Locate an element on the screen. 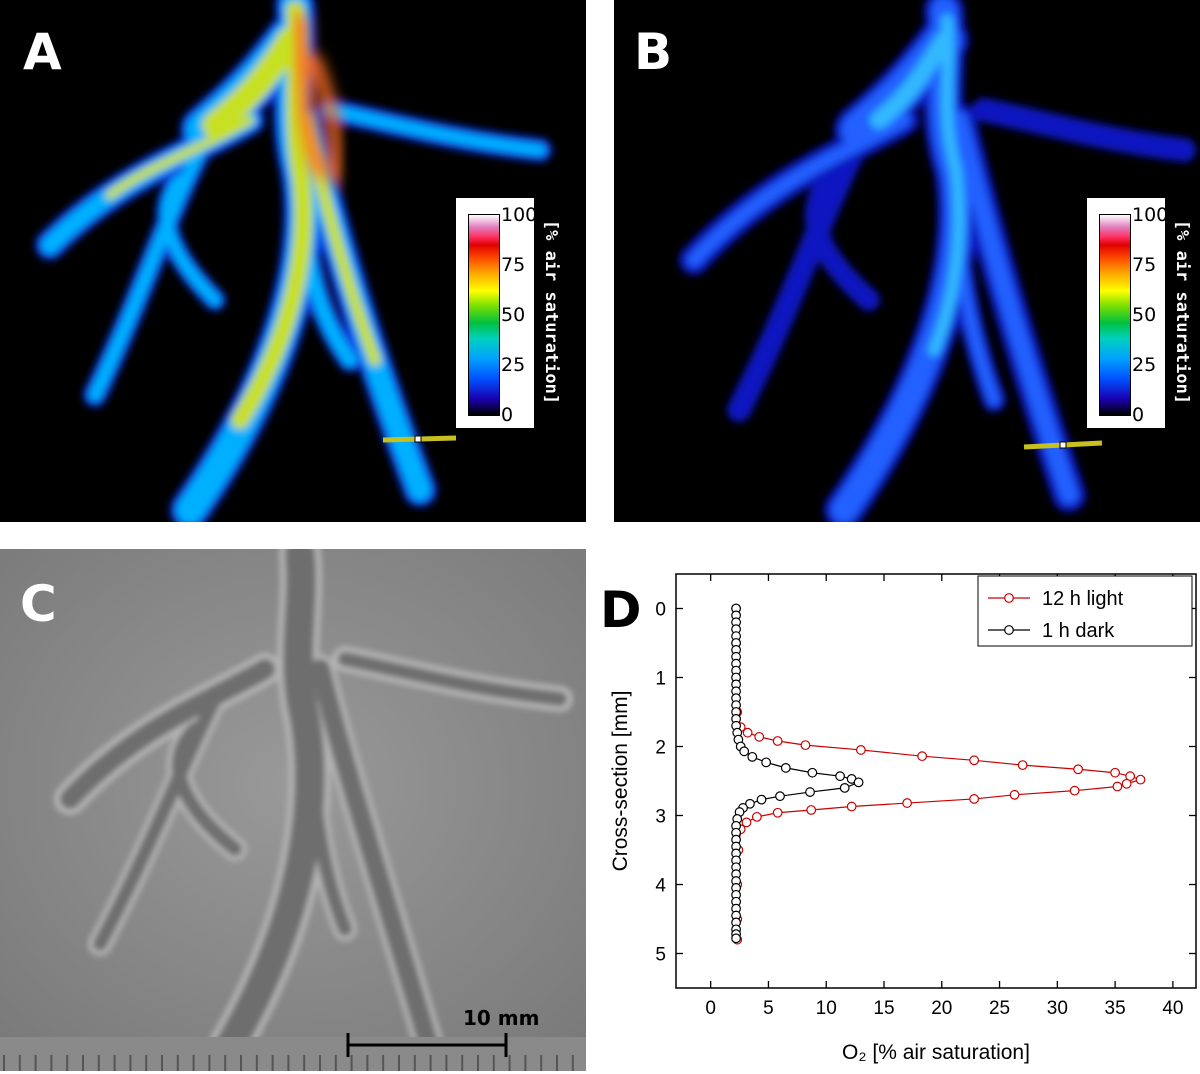  panel-a-colorbar-tick-25: 25 is located at coordinates (513, 365).